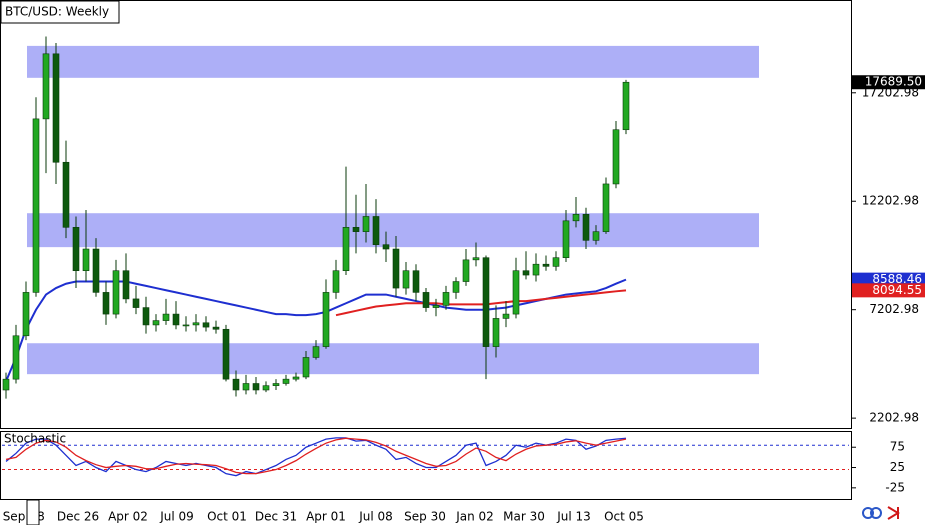 The height and width of the screenshot is (525, 925). I want to click on x-tick-label: Apr 02, so click(128, 517).